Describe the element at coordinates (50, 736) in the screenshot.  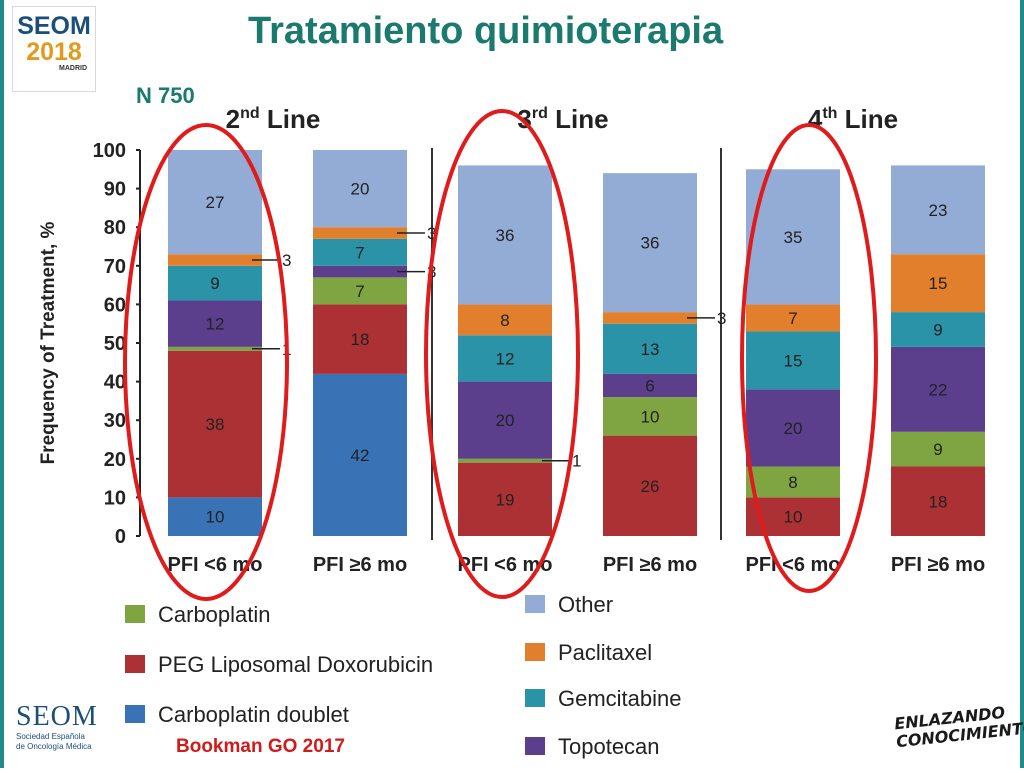
I see `seom-logo-sub1: Sociedad Española` at that location.